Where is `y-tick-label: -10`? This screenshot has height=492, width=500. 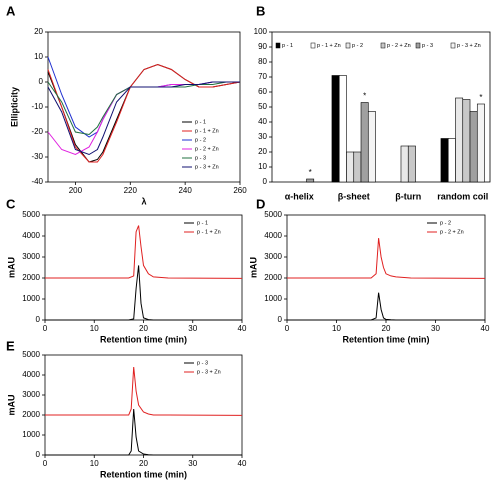
y-tick-label: -10 is located at coordinates (37, 106).